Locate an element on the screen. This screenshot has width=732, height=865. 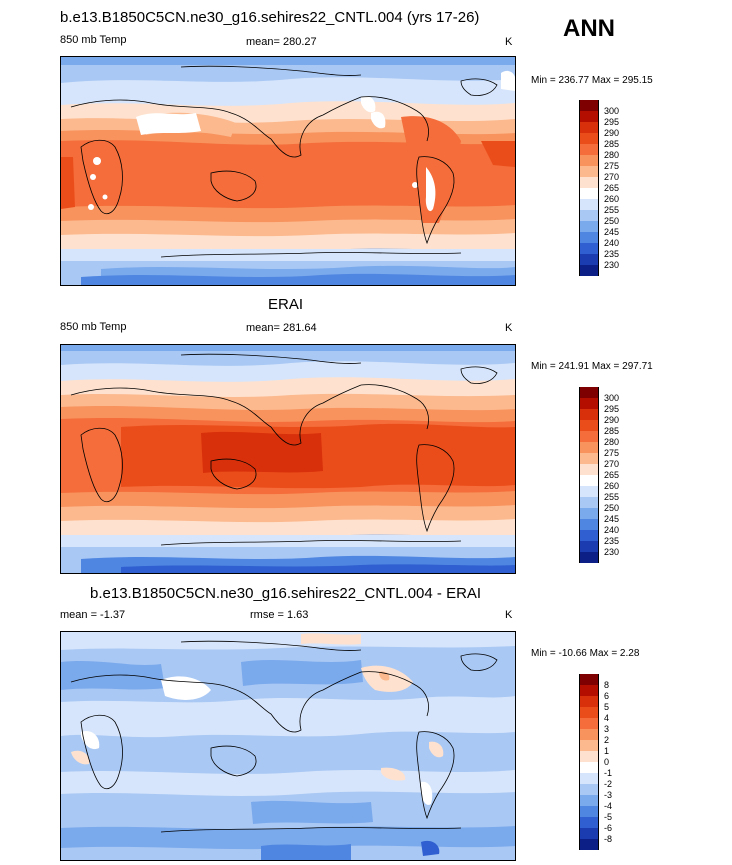
panel-model-variable-label: 850 mb Temp is located at coordinates (93, 40).